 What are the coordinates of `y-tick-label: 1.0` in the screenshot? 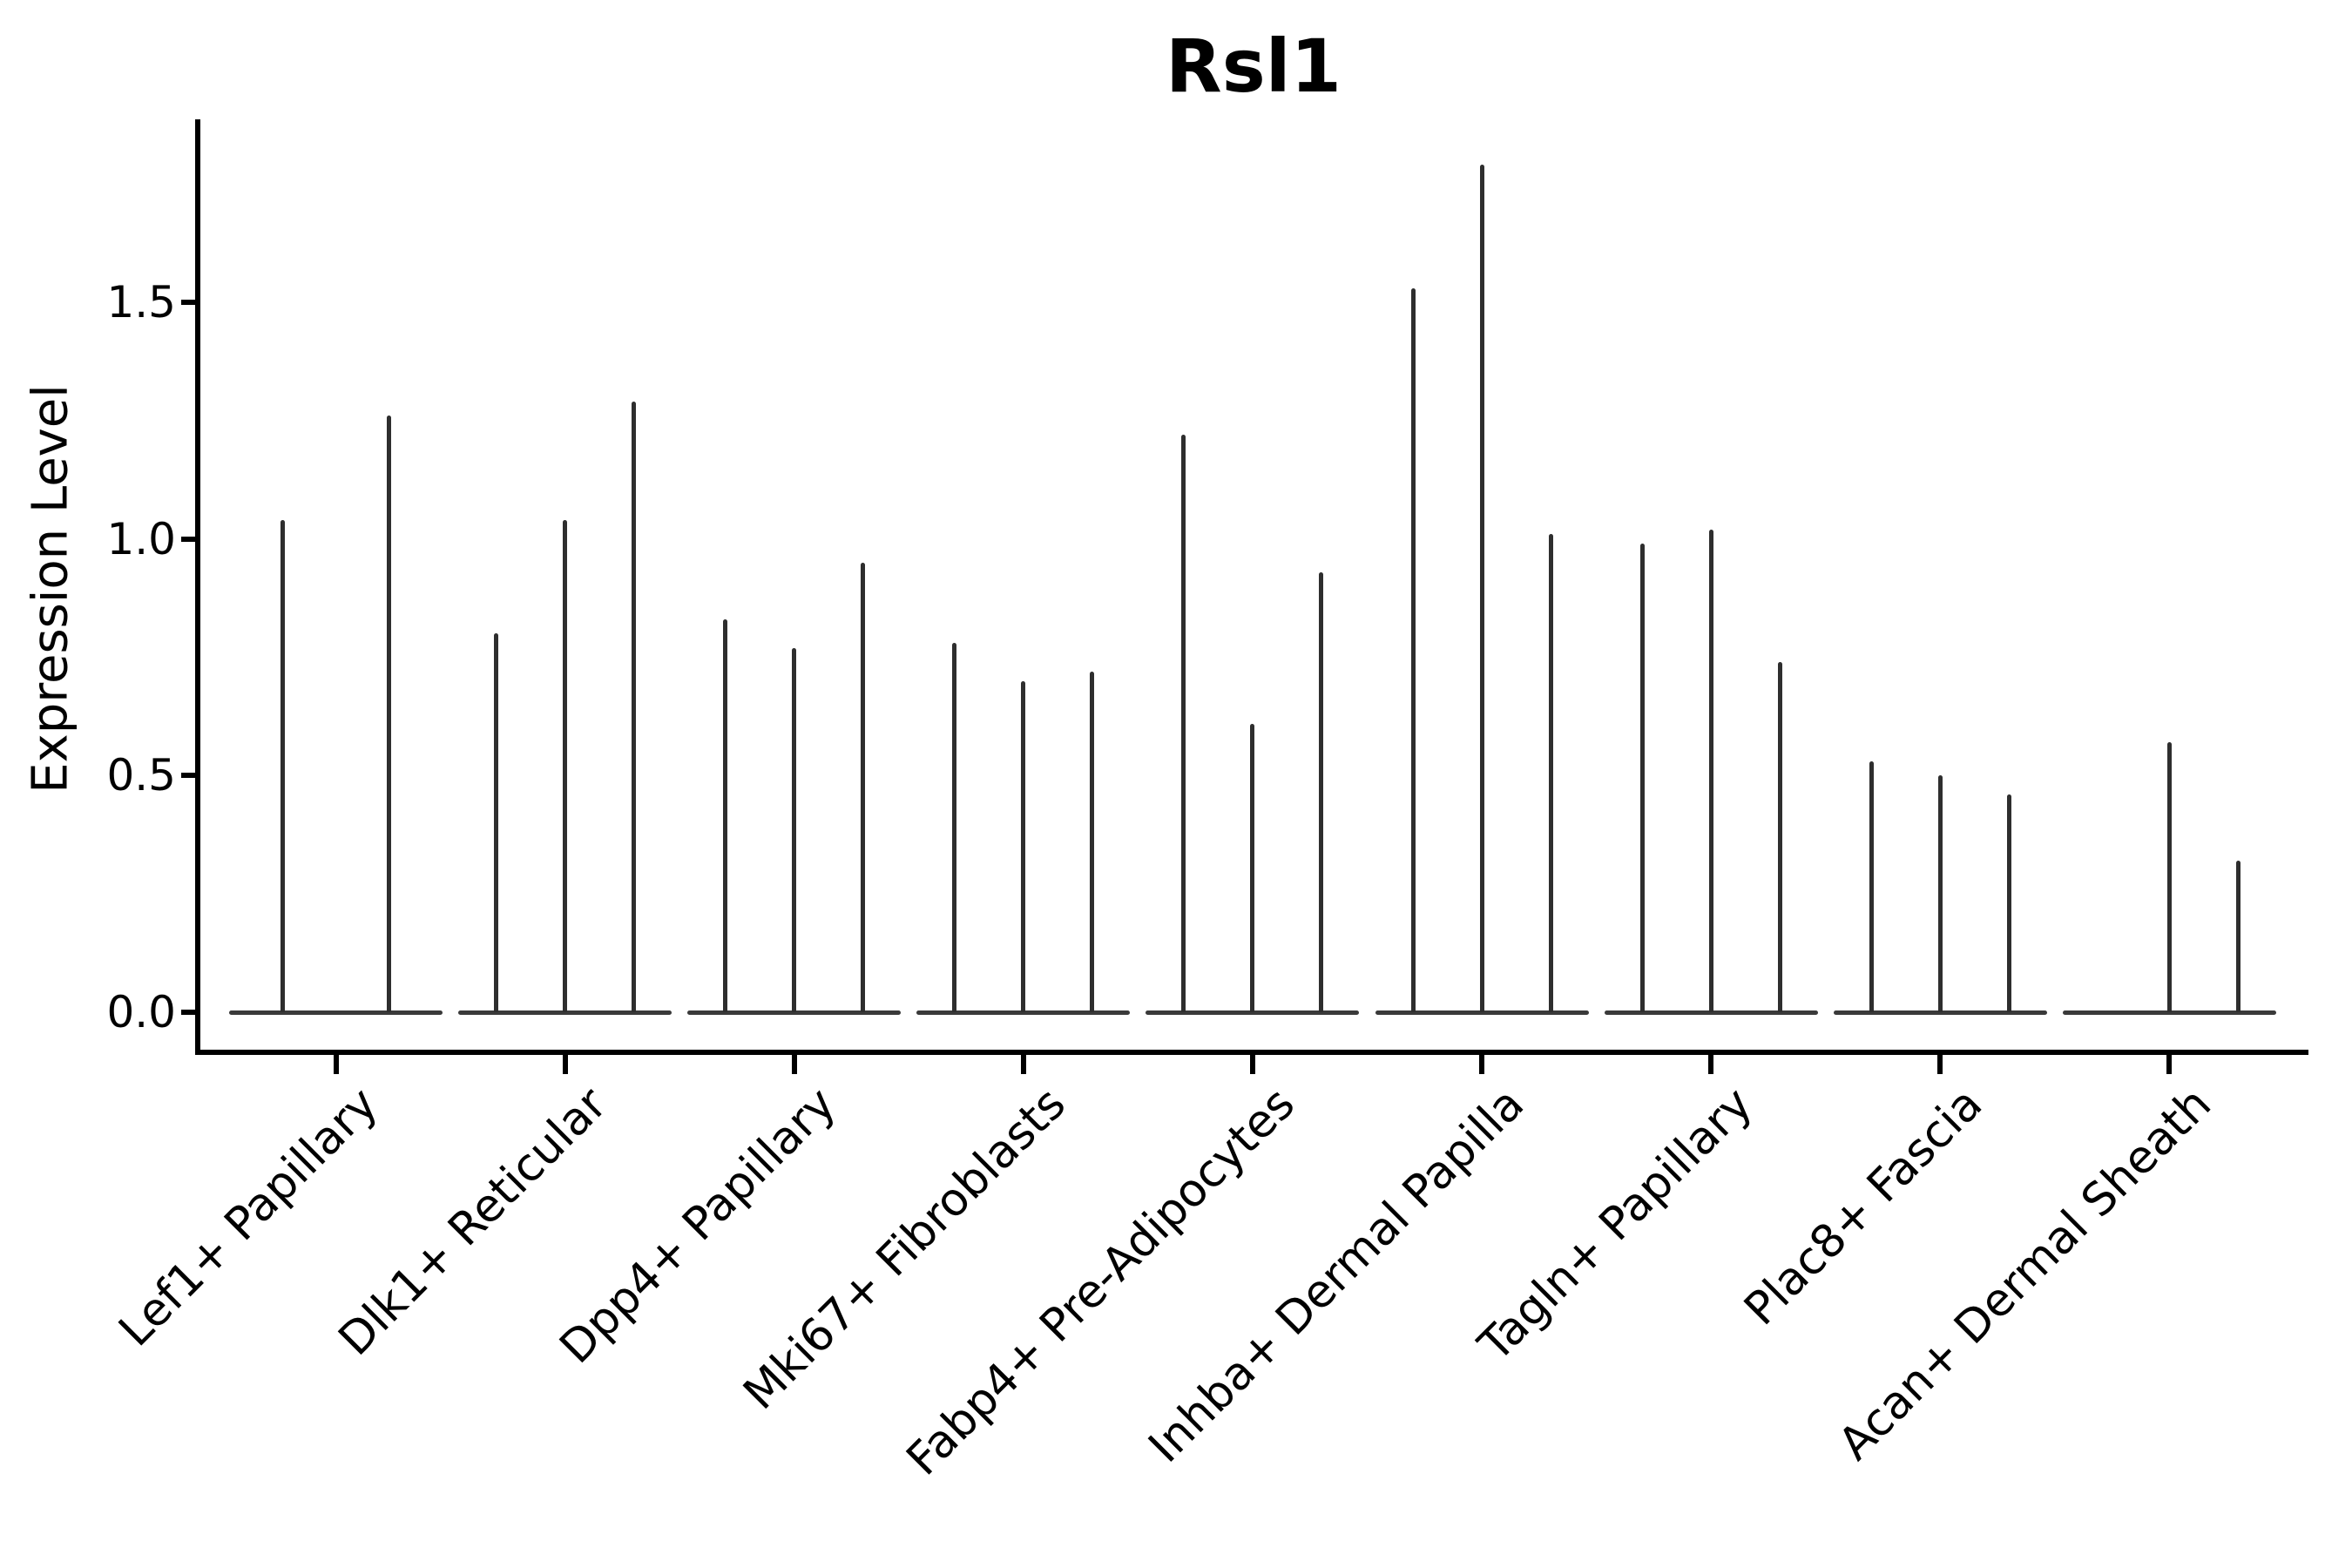 It's located at (141, 538).